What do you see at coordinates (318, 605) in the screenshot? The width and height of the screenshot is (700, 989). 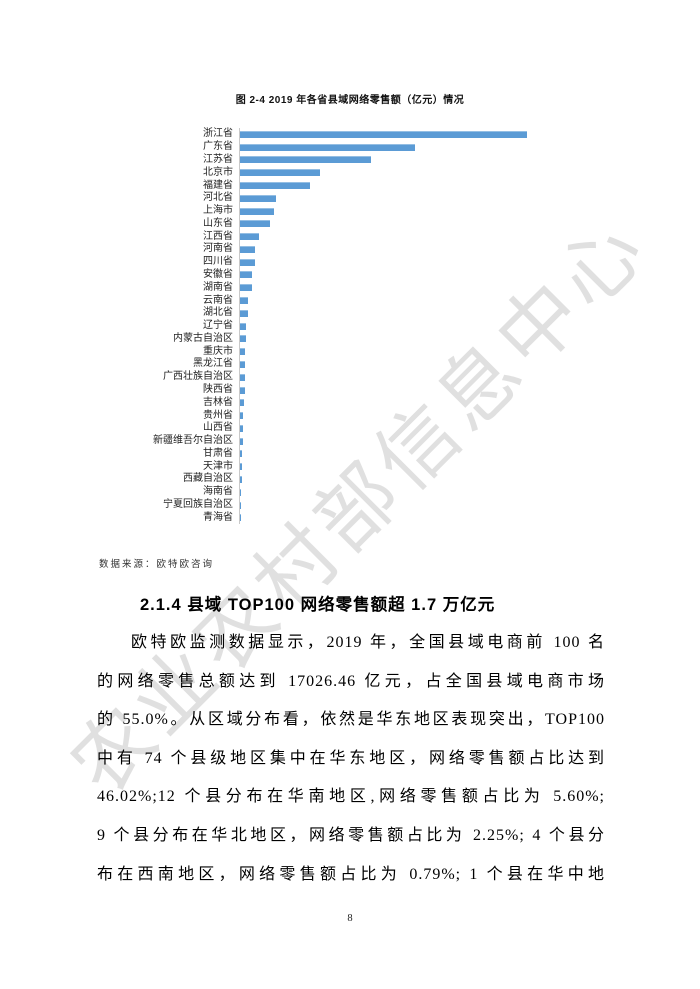 I see `section-heading: 2.1.4 县域 TOP100 网络零售额超 1.7 万亿元` at bounding box center [318, 605].